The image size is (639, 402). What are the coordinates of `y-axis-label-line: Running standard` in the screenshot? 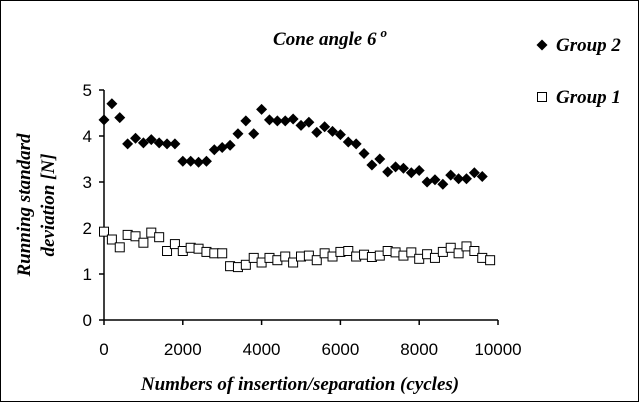 It's located at (24, 205).